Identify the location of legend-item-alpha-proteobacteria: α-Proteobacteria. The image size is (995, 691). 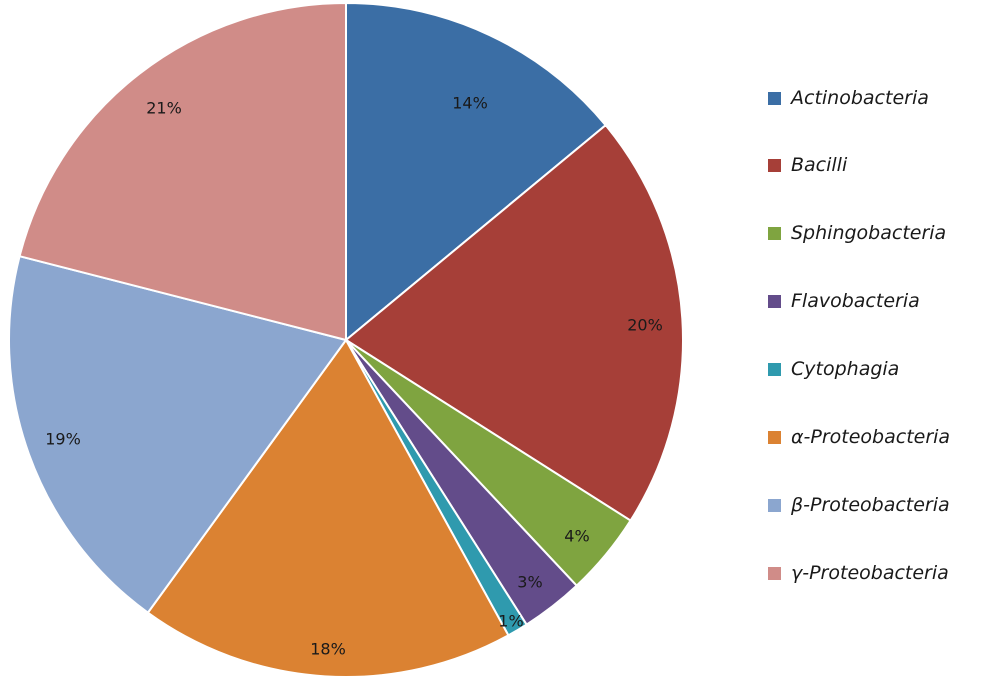
(859, 437).